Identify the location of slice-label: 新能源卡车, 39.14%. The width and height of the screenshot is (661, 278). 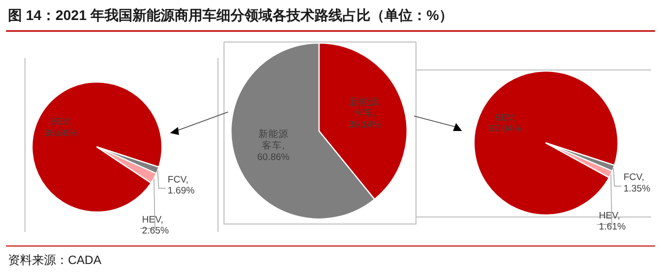
(365, 113).